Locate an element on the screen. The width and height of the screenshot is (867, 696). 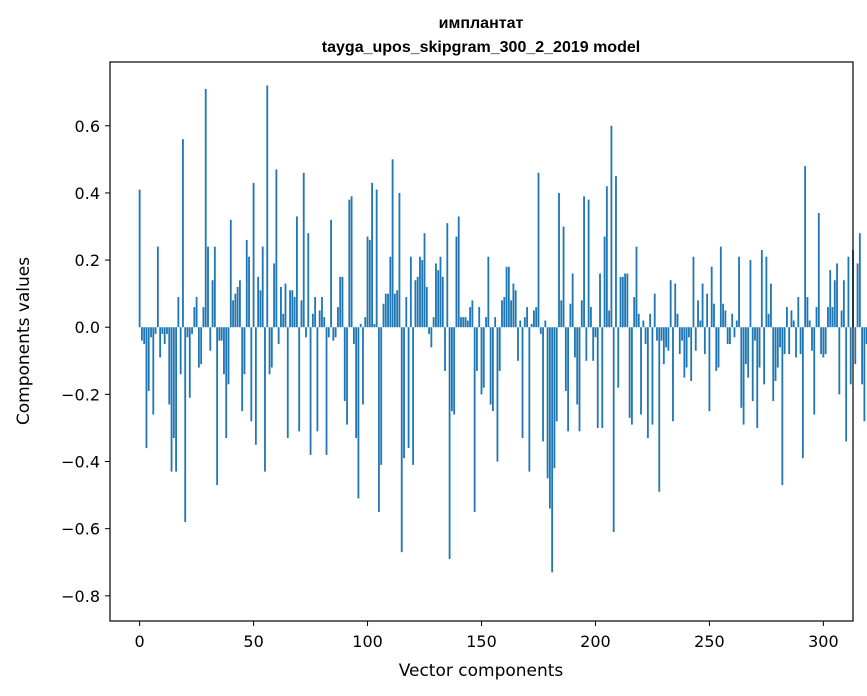
y-tick-label: −0.2 is located at coordinates (80, 394).